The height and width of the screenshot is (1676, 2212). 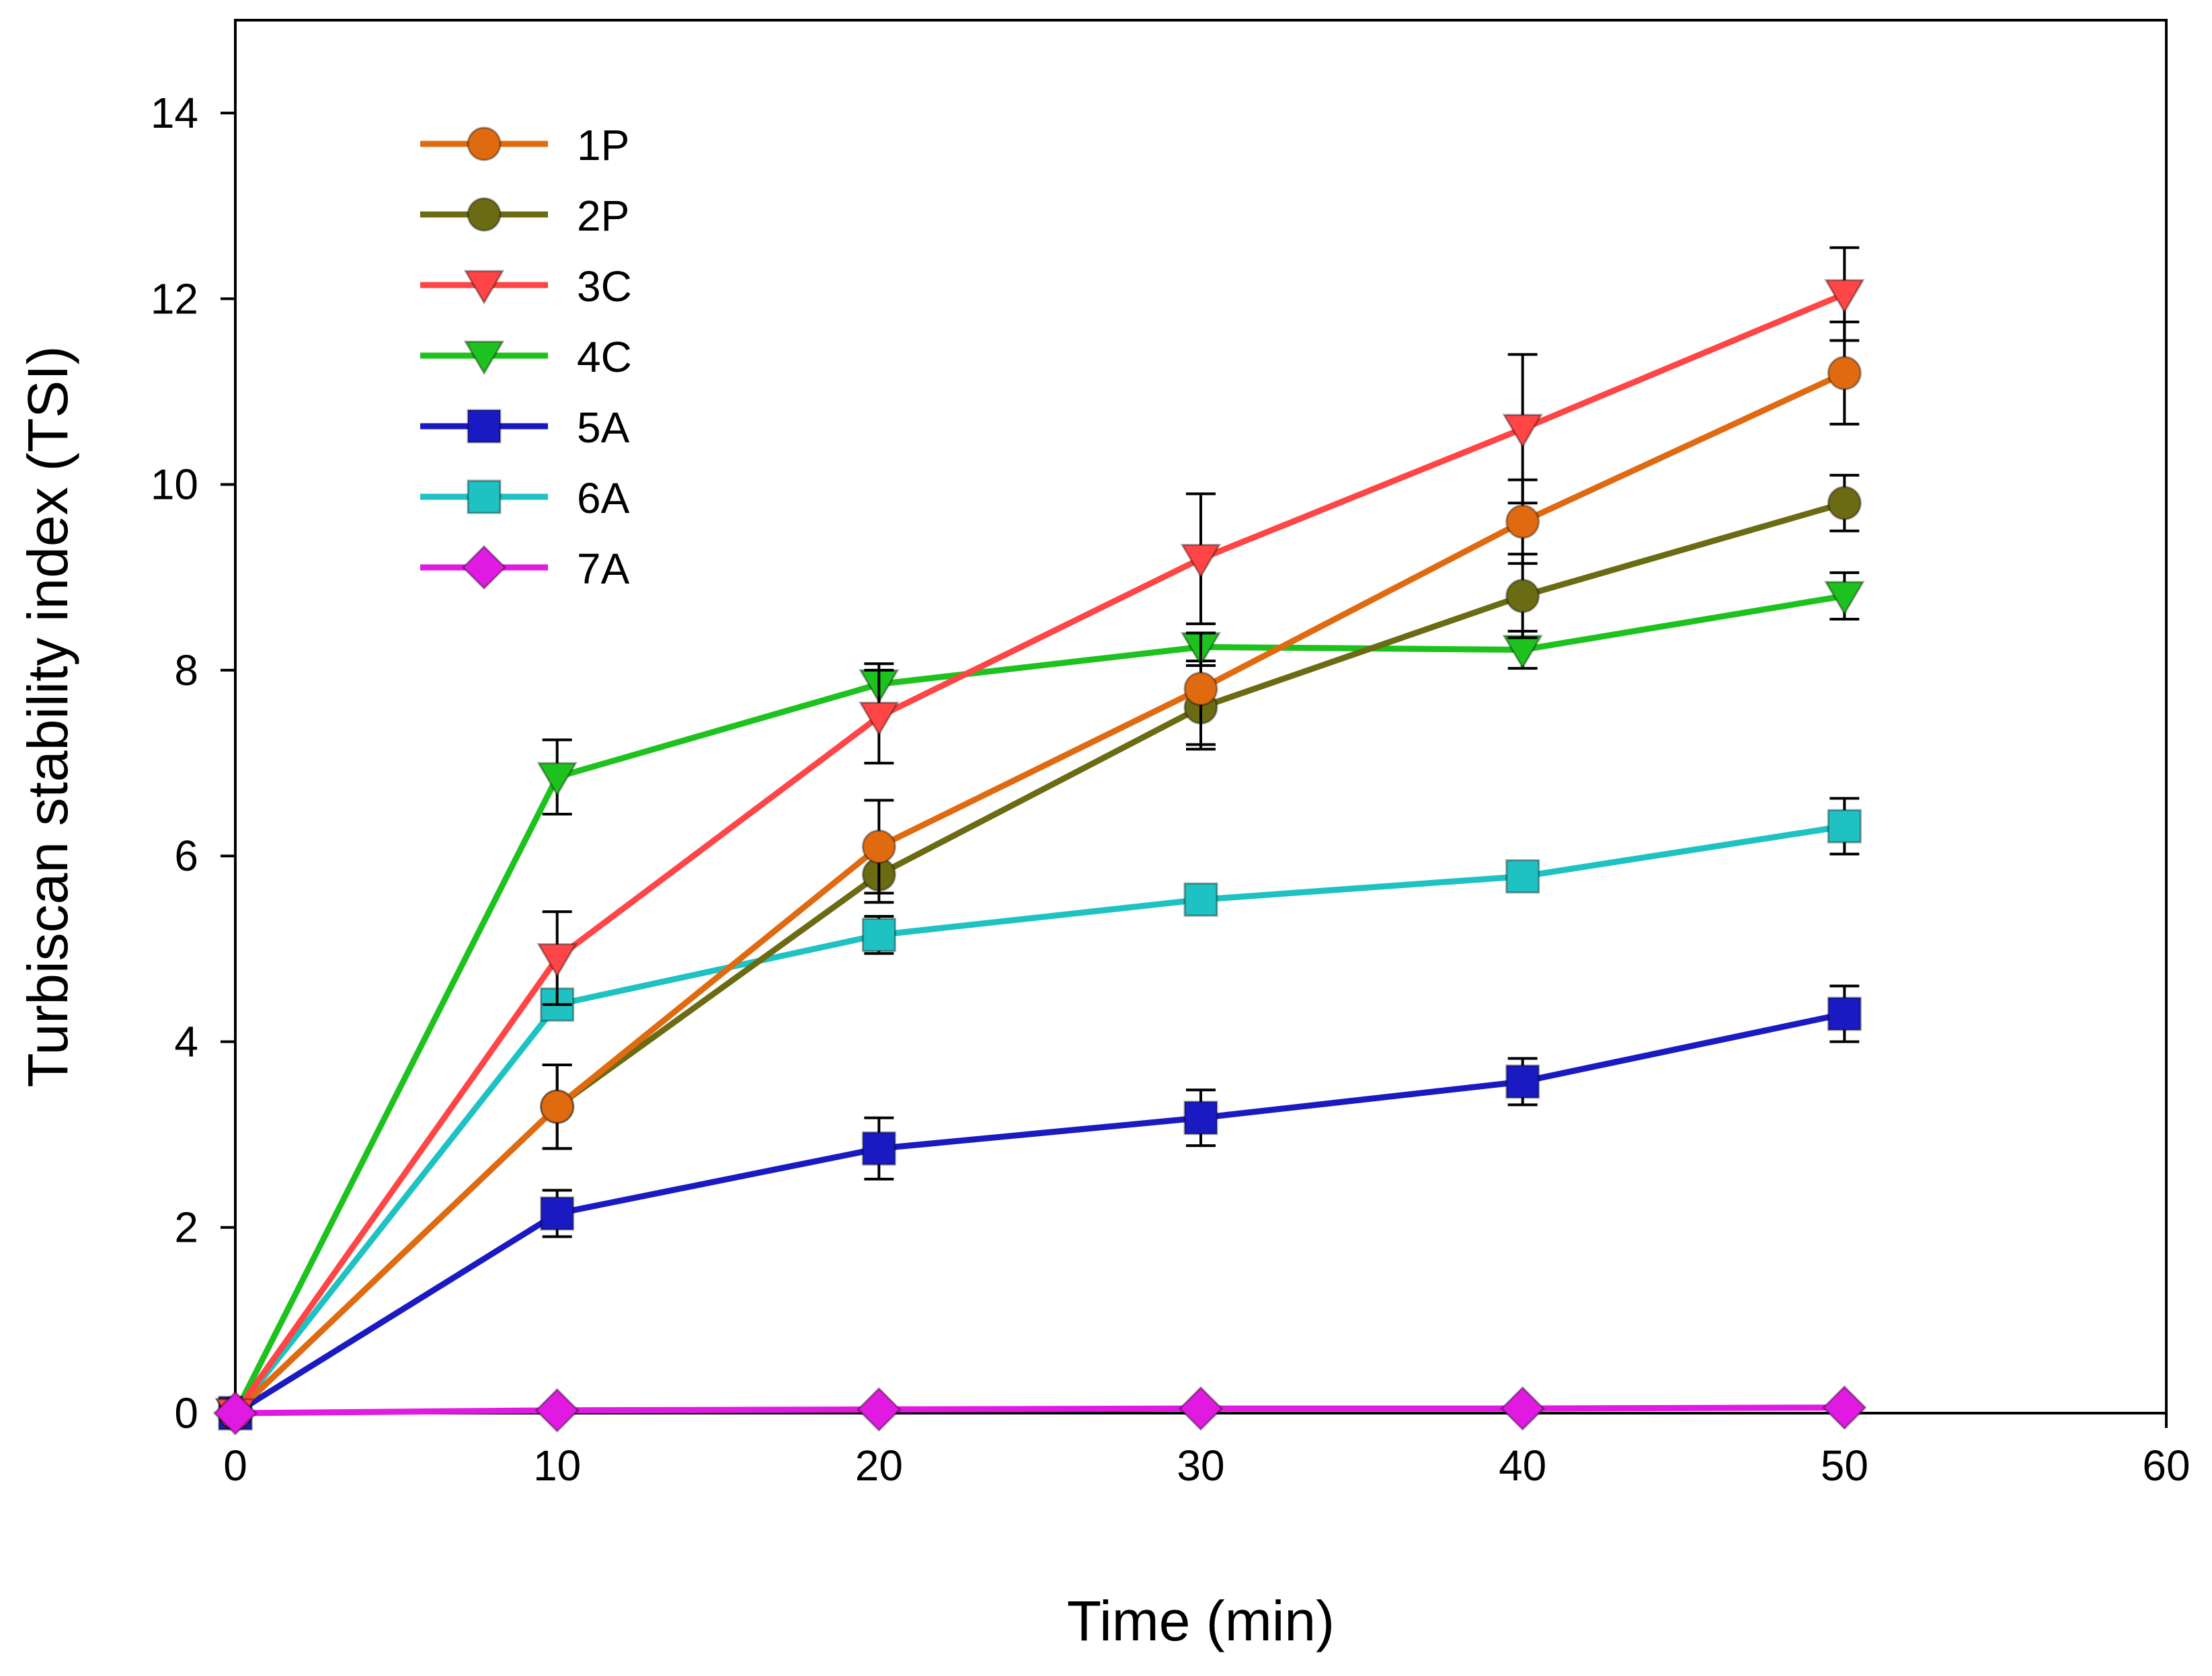 What do you see at coordinates (186, 856) in the screenshot?
I see `y-tick-label: 6` at bounding box center [186, 856].